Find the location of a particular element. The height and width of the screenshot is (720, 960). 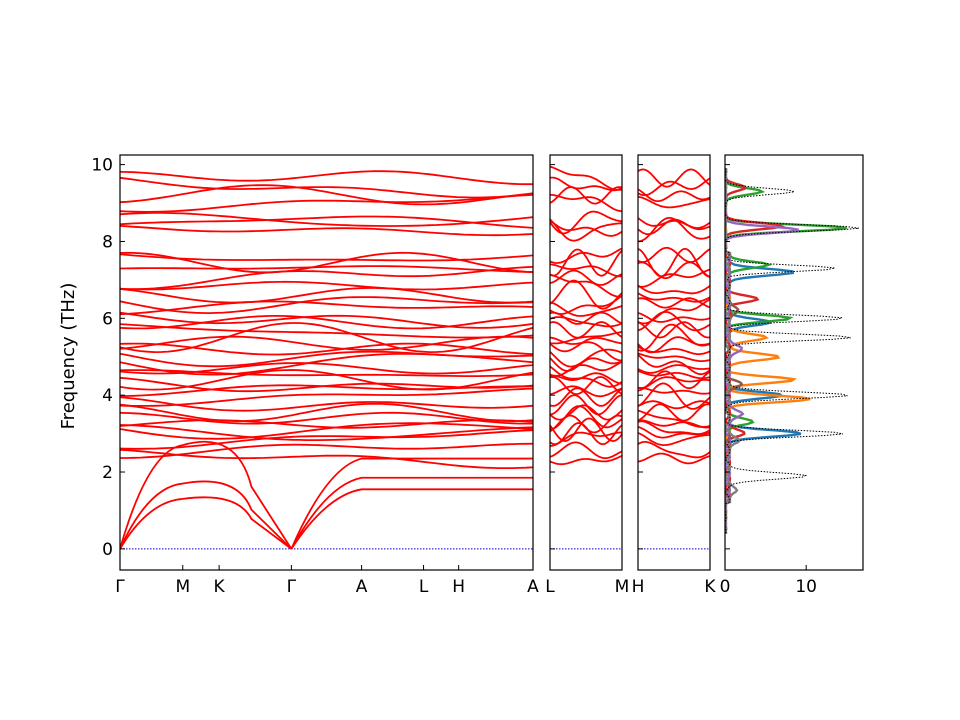

dos-x-tick-label: 0 is located at coordinates (725, 587).